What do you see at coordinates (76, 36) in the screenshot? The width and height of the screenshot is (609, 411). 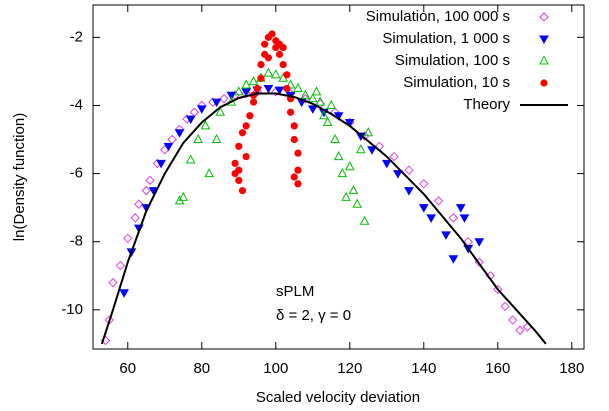 I see `y-tick-label: -2` at bounding box center [76, 36].